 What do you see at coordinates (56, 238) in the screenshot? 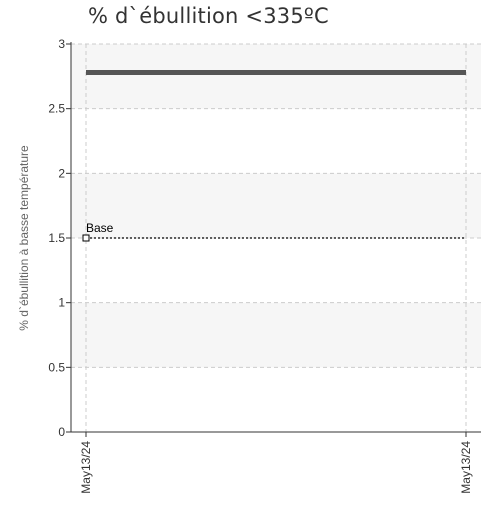
I see `y-tick-label: 1.5` at bounding box center [56, 238].